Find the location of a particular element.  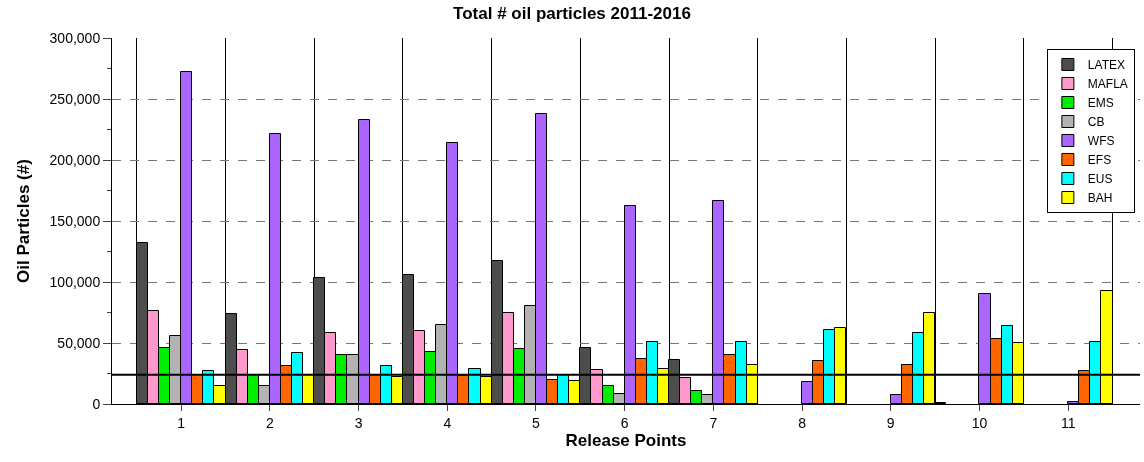

y-tick-label: 300,000 is located at coordinates (75, 37).